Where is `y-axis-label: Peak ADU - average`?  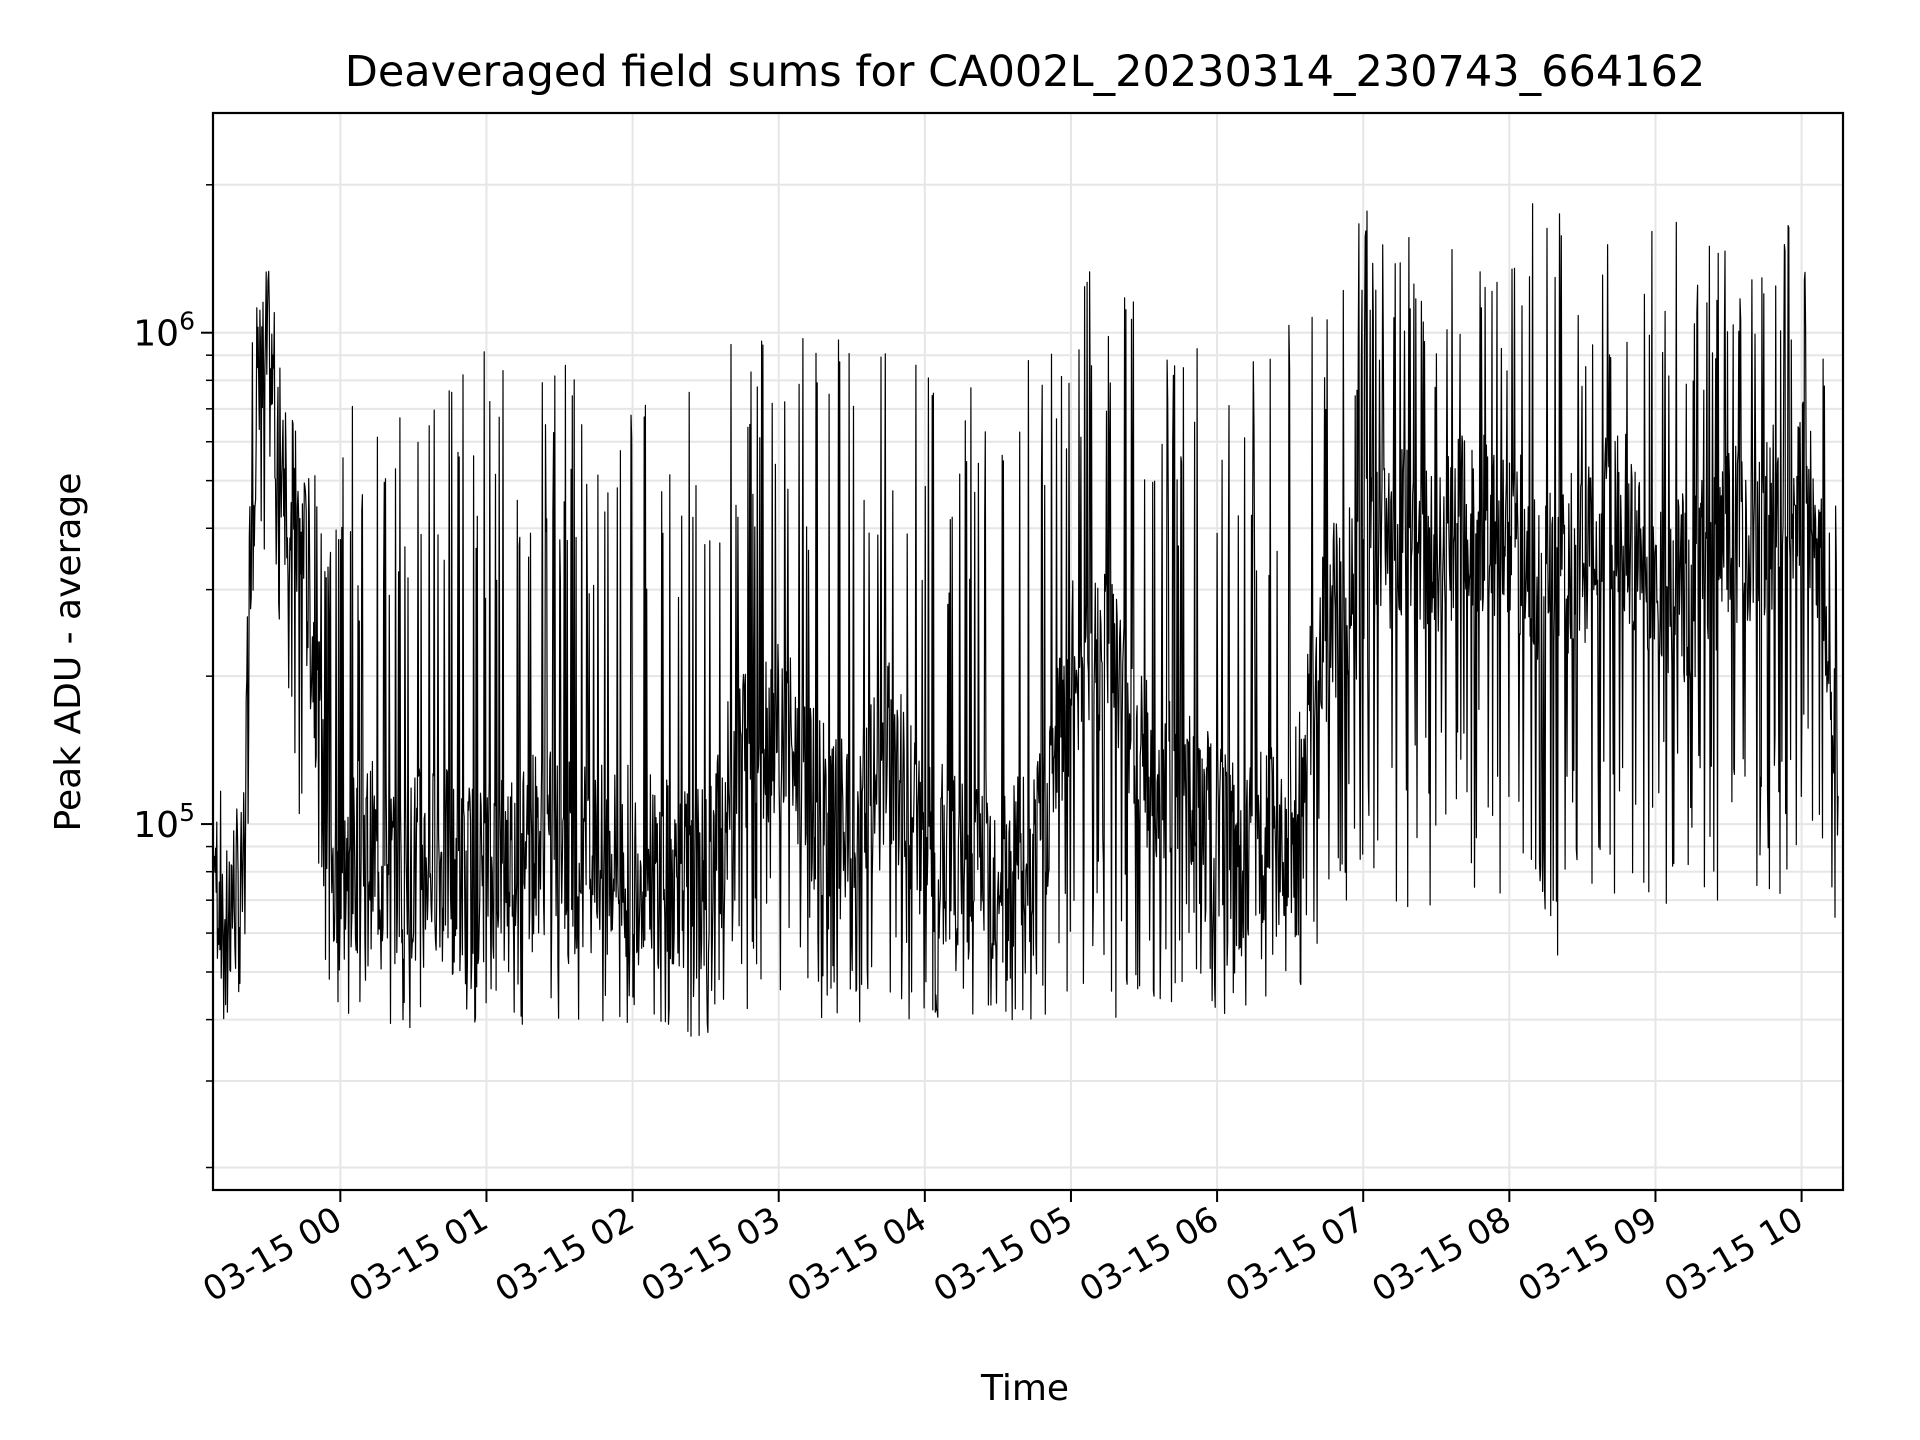 y-axis-label: Peak ADU - average is located at coordinates (68, 652).